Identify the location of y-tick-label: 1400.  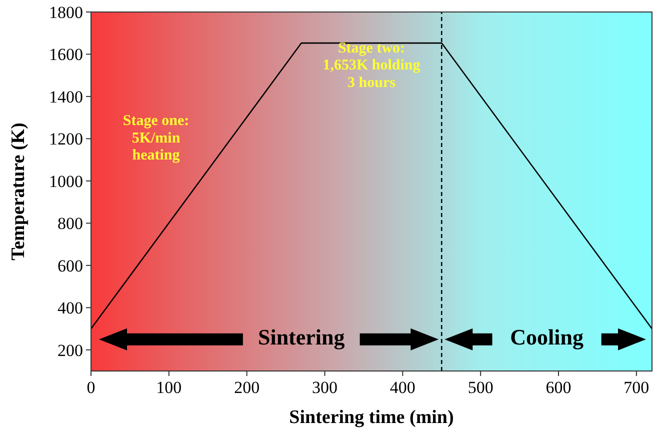
(66, 96).